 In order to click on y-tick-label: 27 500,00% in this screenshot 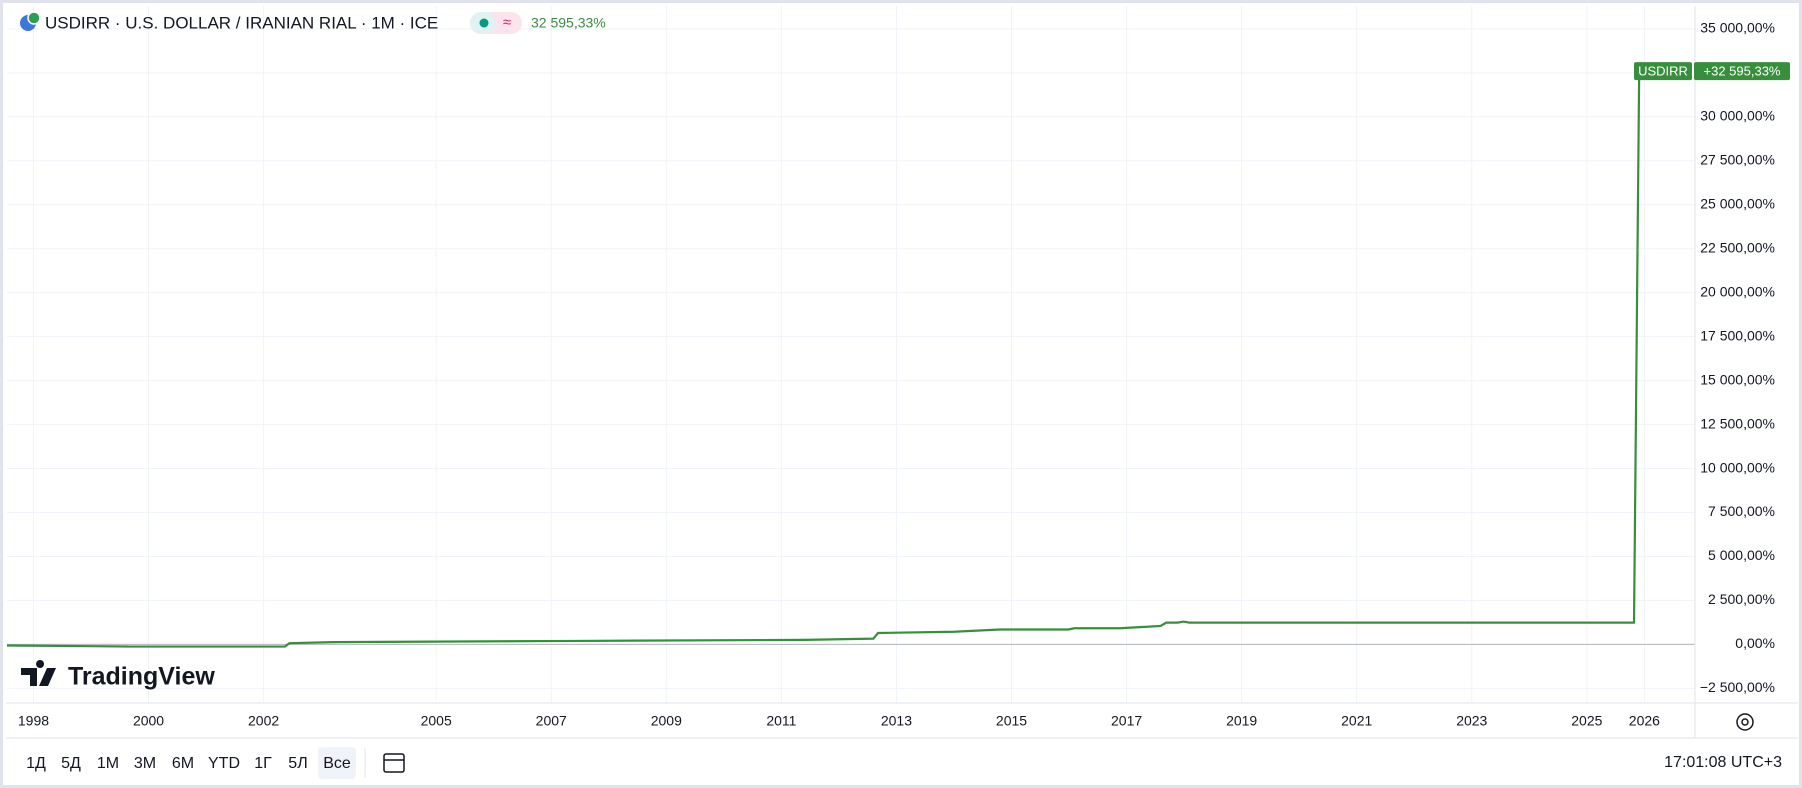, I will do `click(1737, 159)`.